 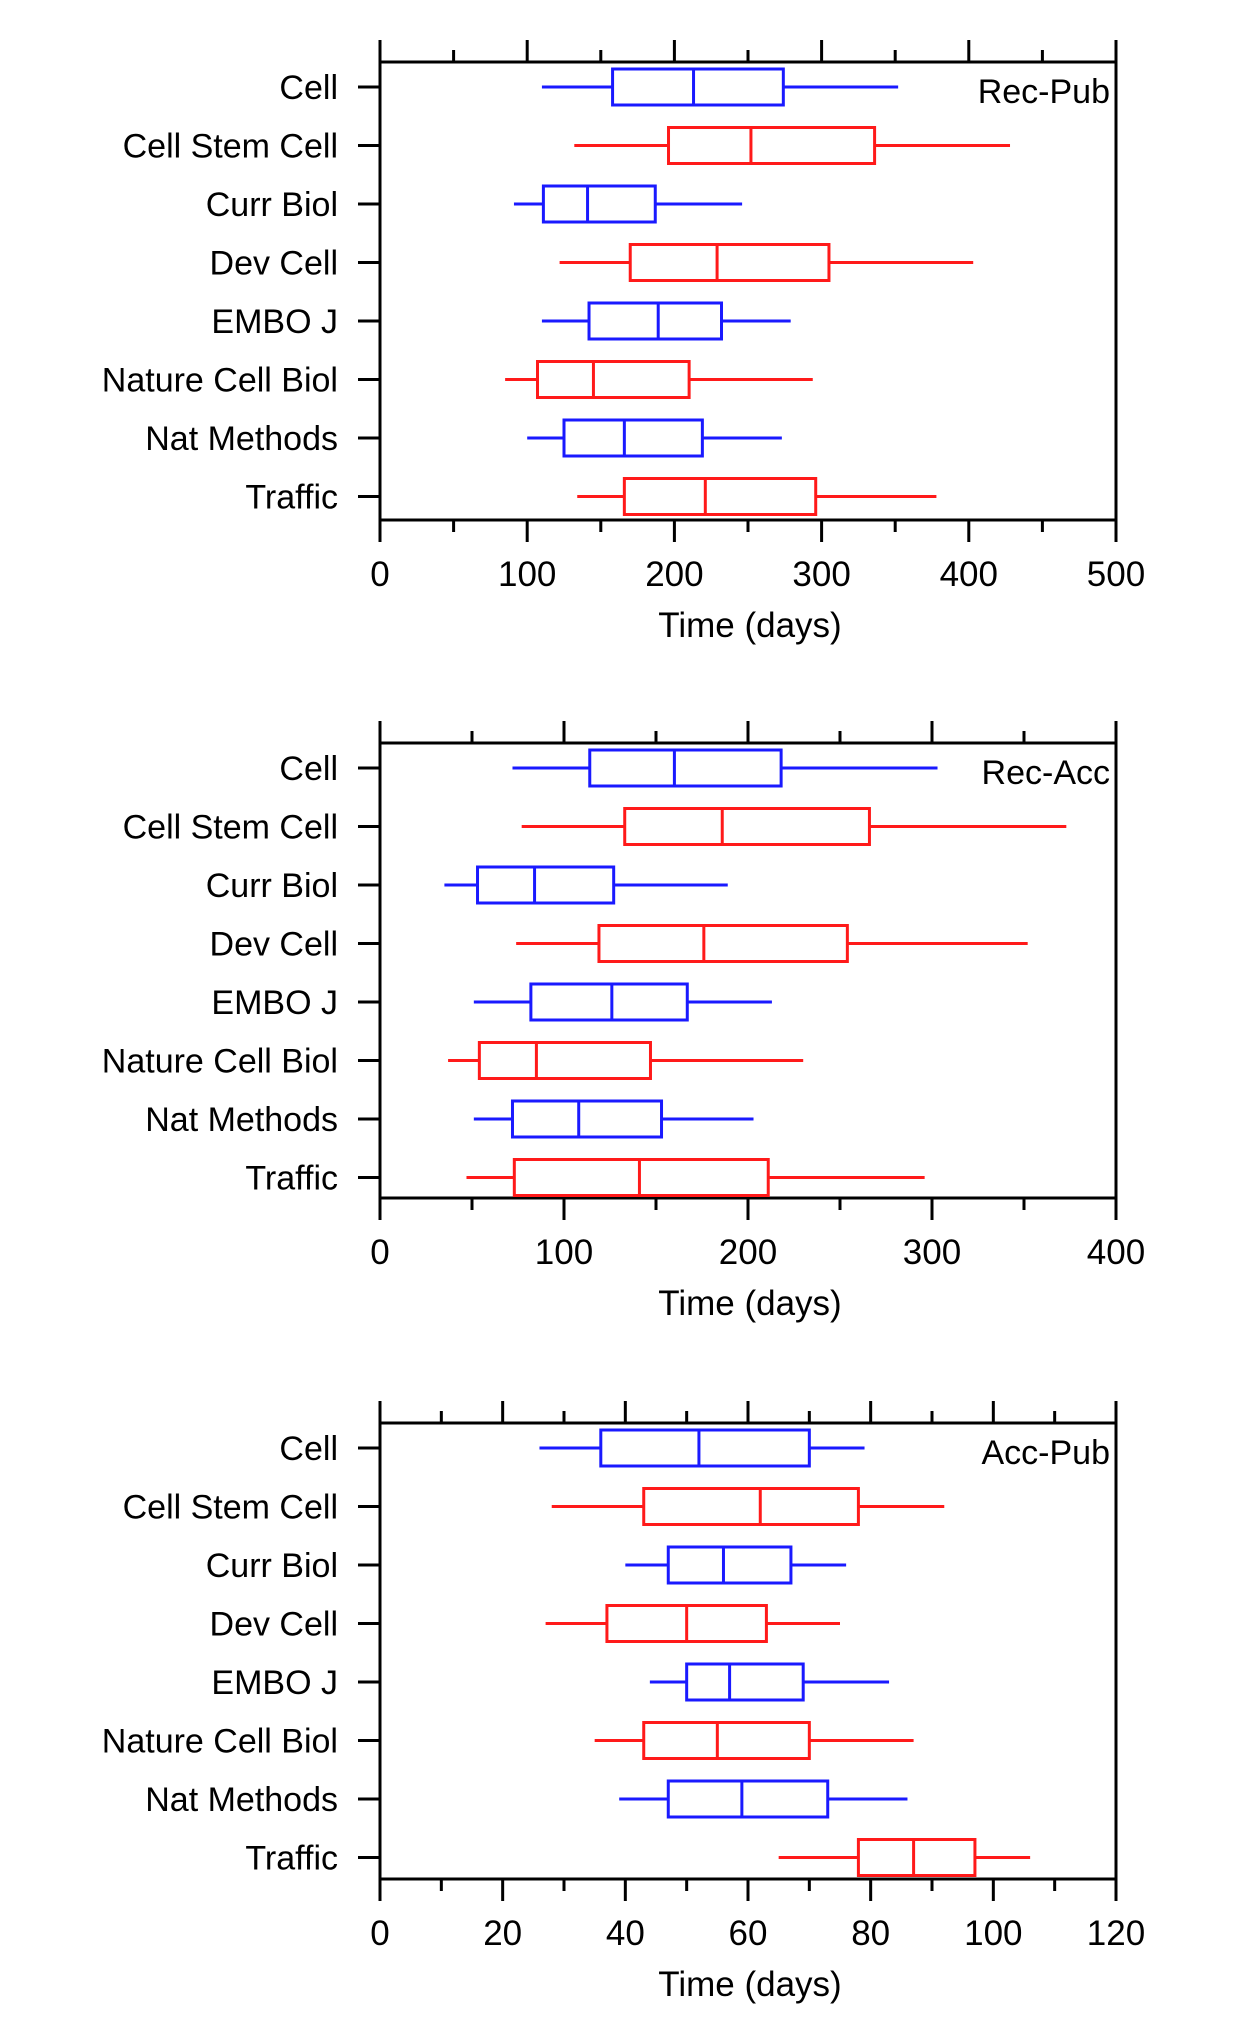 I want to click on rec-pub-x-tick-label: 100, so click(x=527, y=574).